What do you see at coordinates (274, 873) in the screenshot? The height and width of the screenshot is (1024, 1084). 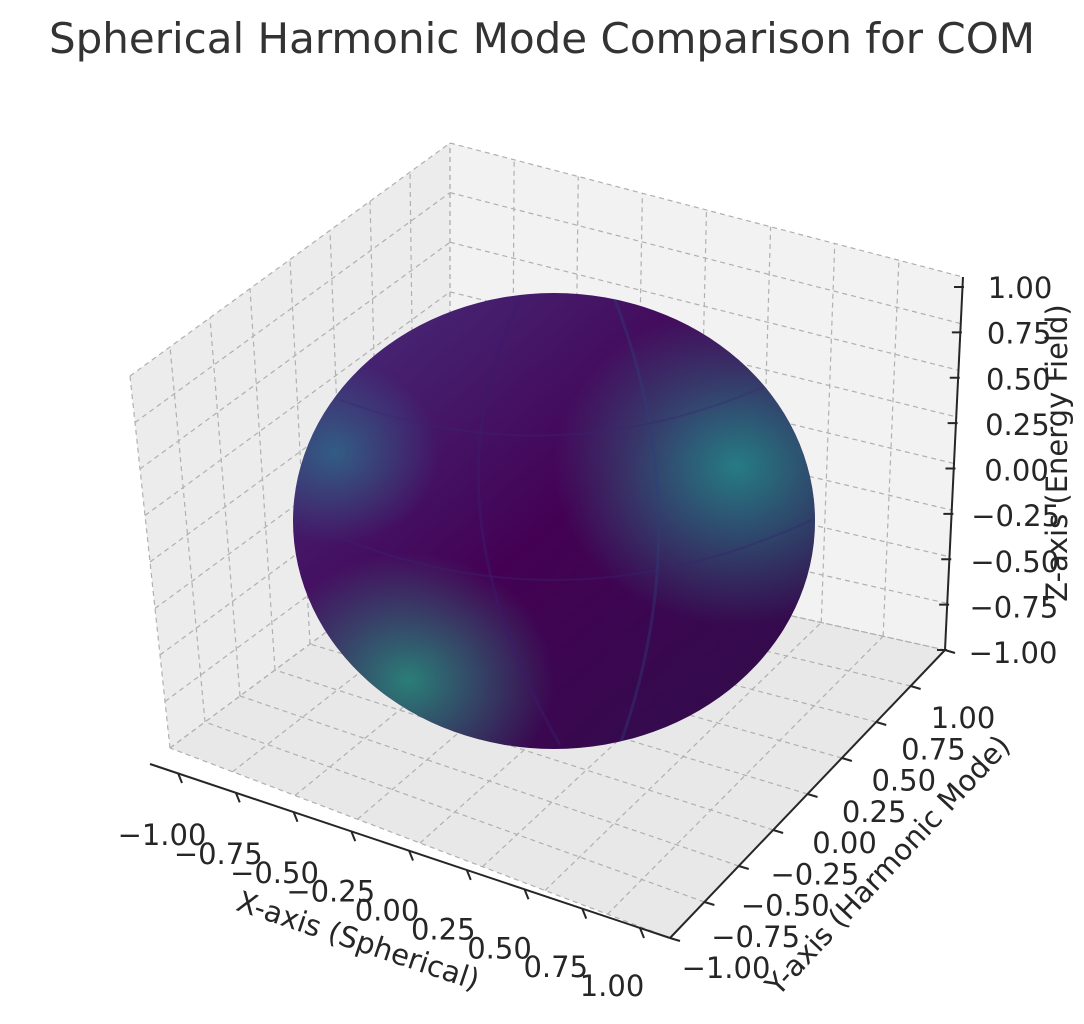 I see `x-tick-label: −0.50` at bounding box center [274, 873].